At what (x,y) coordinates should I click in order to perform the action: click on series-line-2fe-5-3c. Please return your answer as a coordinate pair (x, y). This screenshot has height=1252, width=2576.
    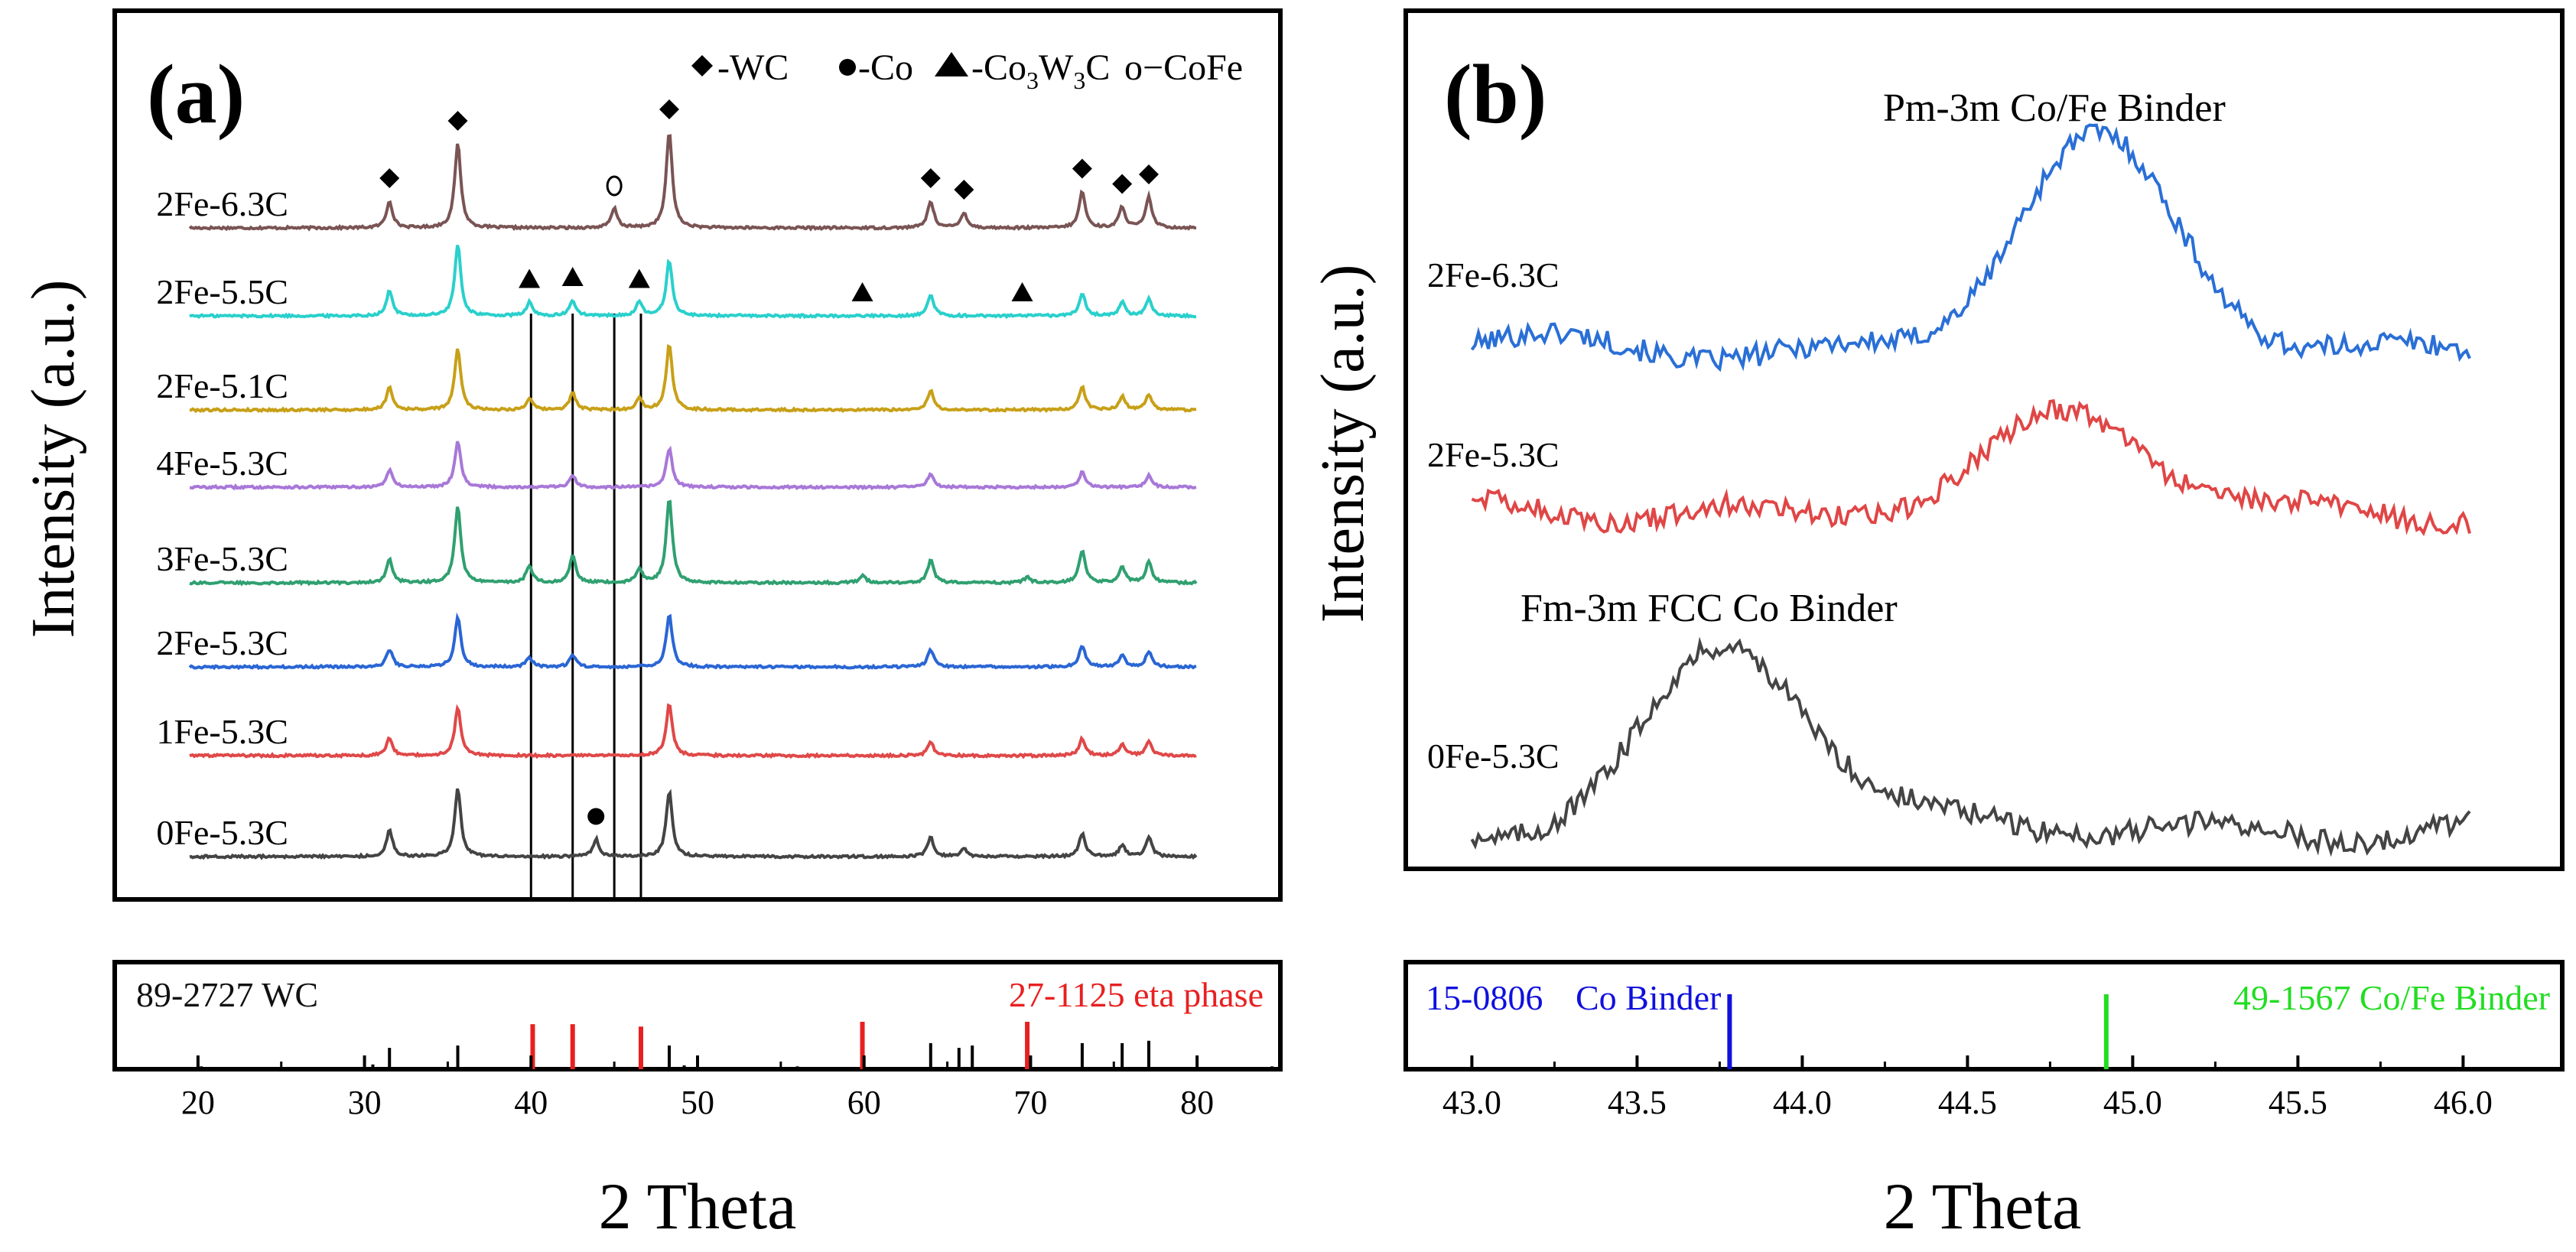
    Looking at the image, I should click on (692, 642).